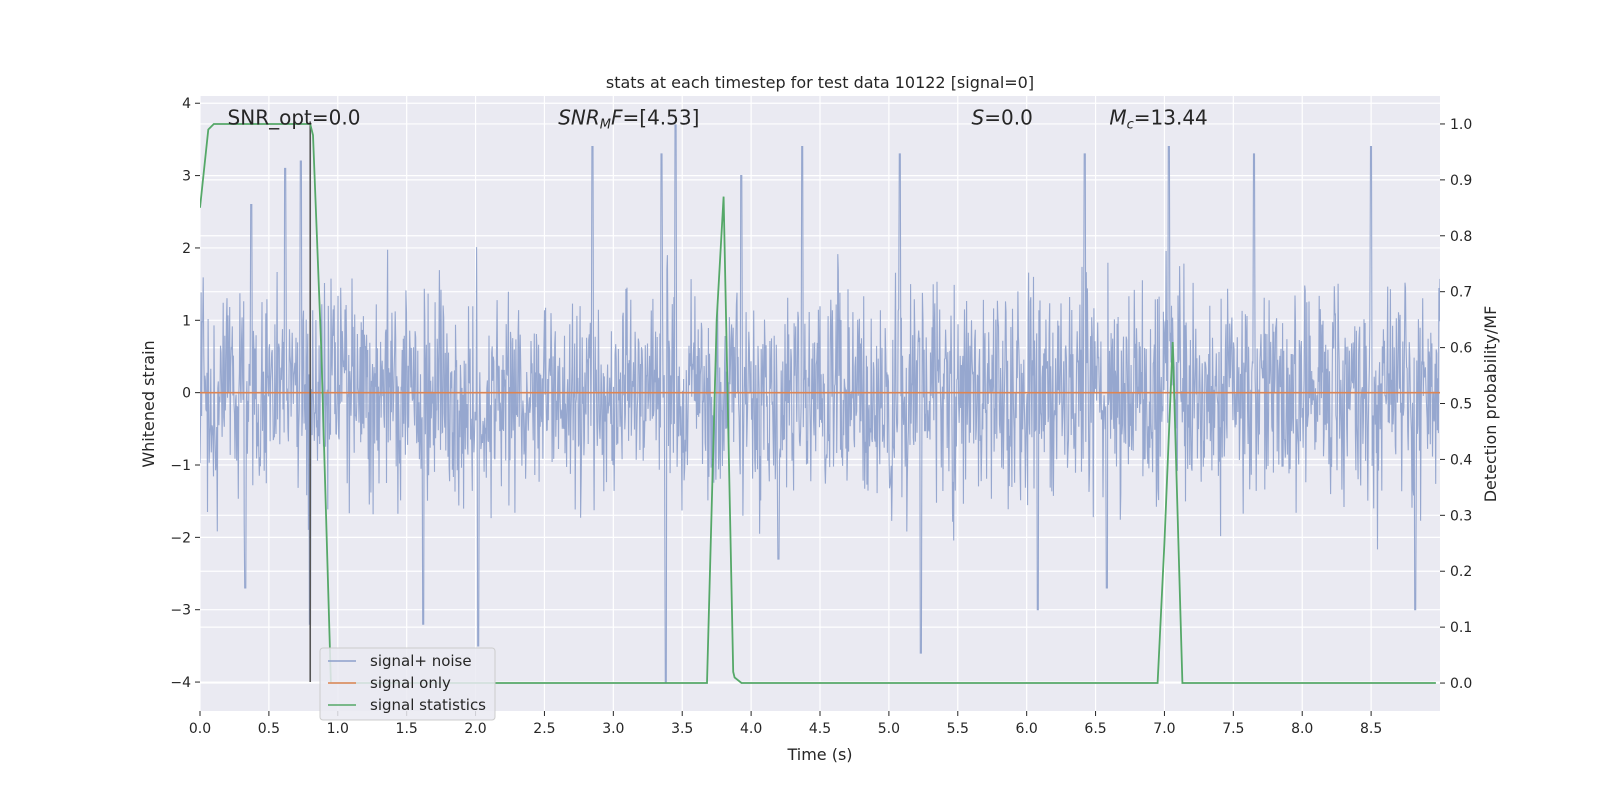 This screenshot has width=1600, height=800. I want to click on x-tick-label: 5.0, so click(889, 729).